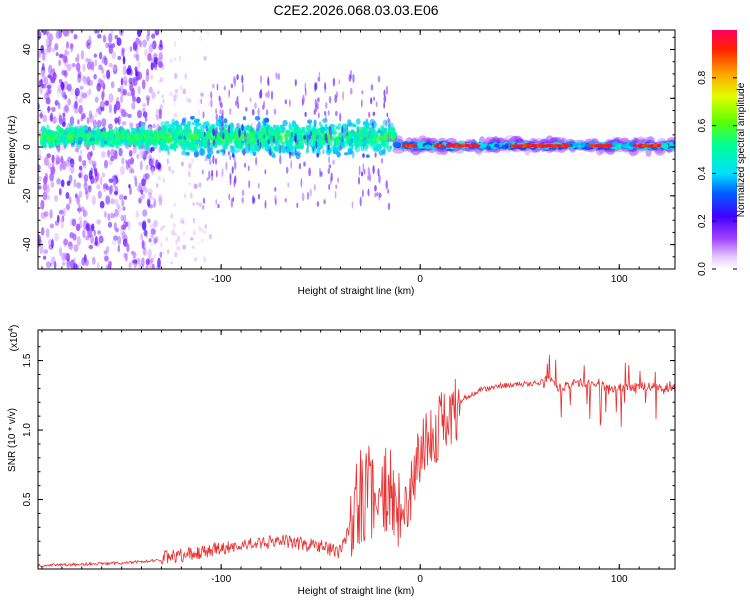  I want to click on colorbar-tick-label: 0.2, so click(702, 221).